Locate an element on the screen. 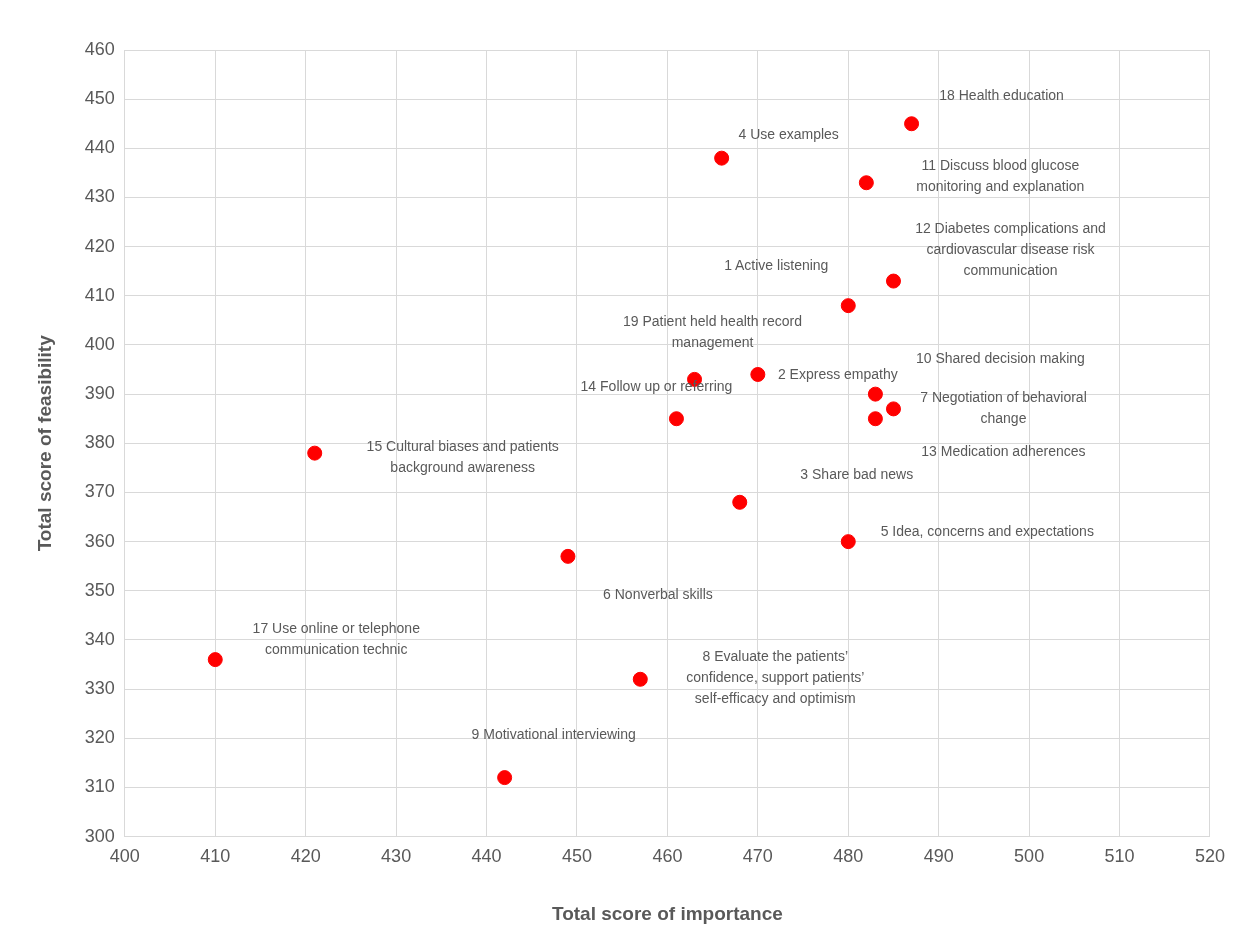 The width and height of the screenshot is (1241, 949). y-tick-label: 440 is located at coordinates (99, 147).